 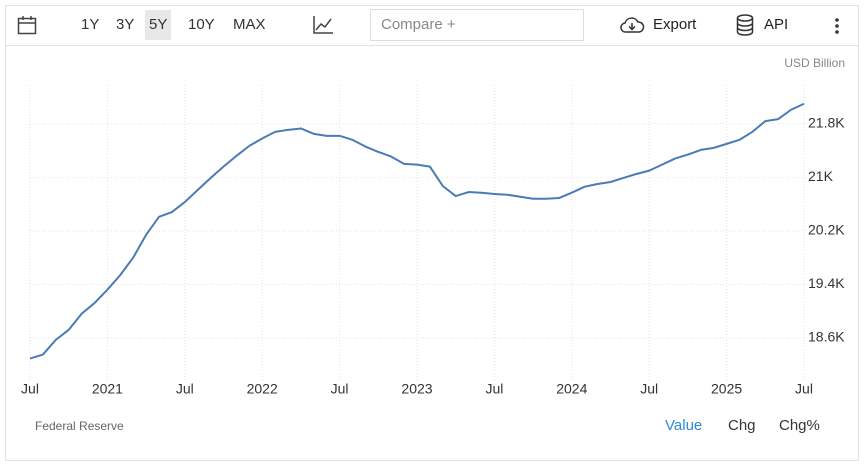 I want to click on y-tick-label: 18.6K, so click(x=826, y=337).